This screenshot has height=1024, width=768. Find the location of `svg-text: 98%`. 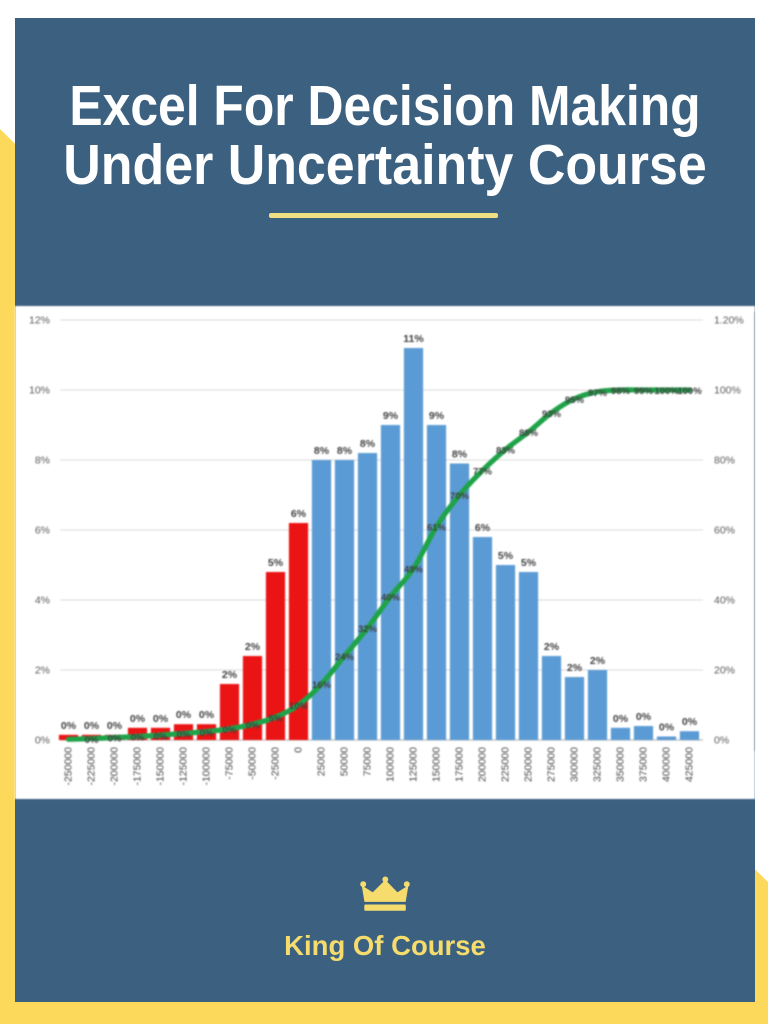

svg-text: 98% is located at coordinates (621, 391).